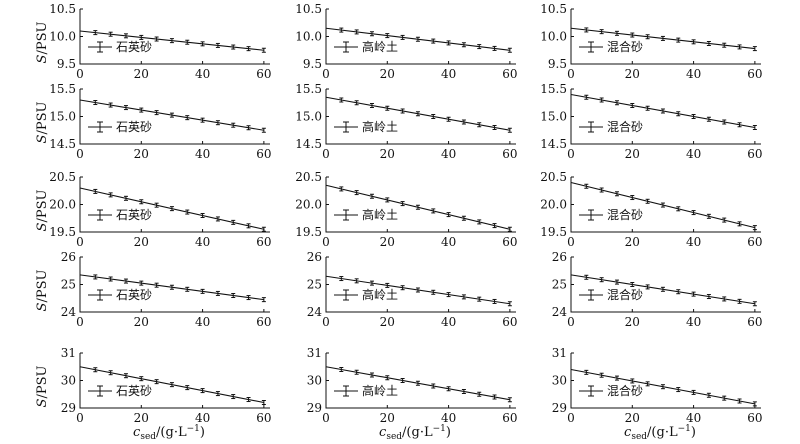  I want to click on panel: 19.5 20.0 20.5 0 20 40 60 石英砂, so click(160, 209).